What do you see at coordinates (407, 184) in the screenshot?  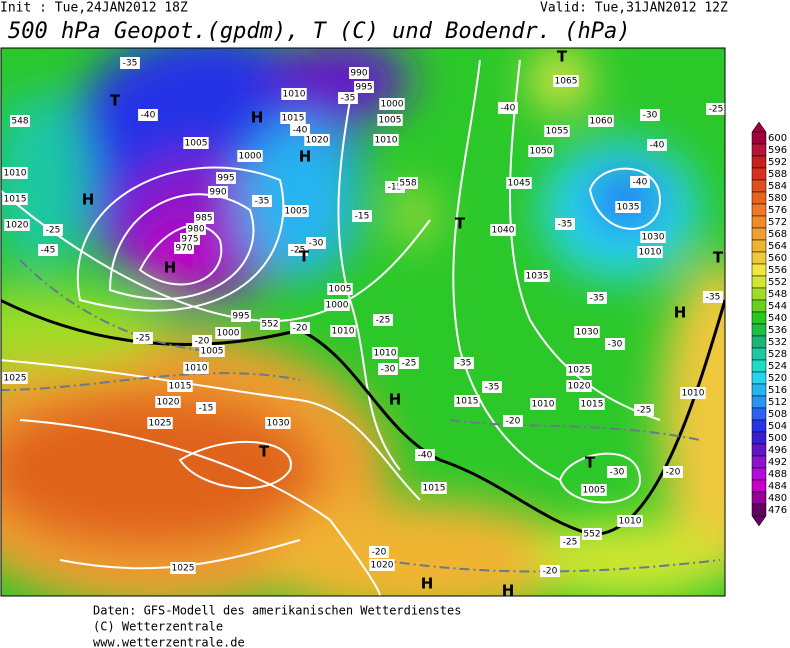 I see `isoline-label: 558` at bounding box center [407, 184].